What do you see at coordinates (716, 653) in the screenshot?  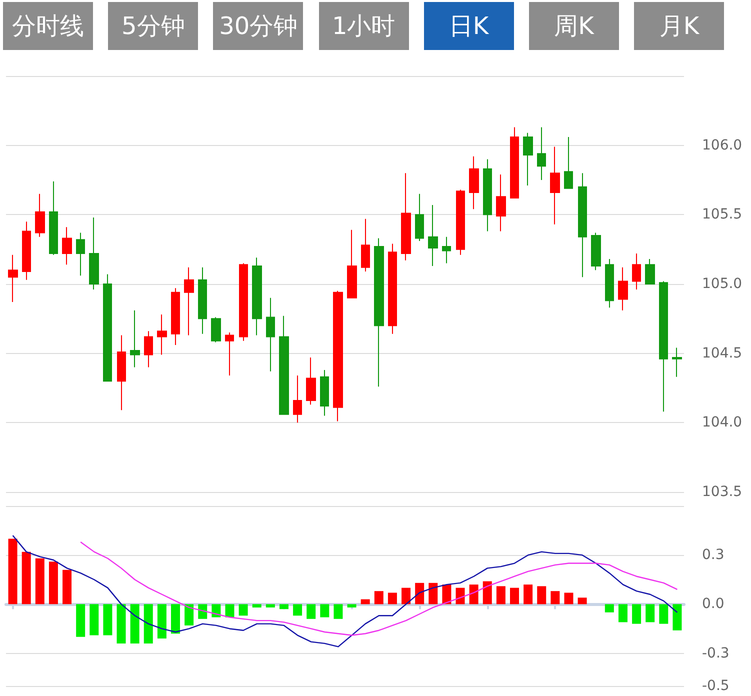 I see `y-tick-label: -0.3` at bounding box center [716, 653].